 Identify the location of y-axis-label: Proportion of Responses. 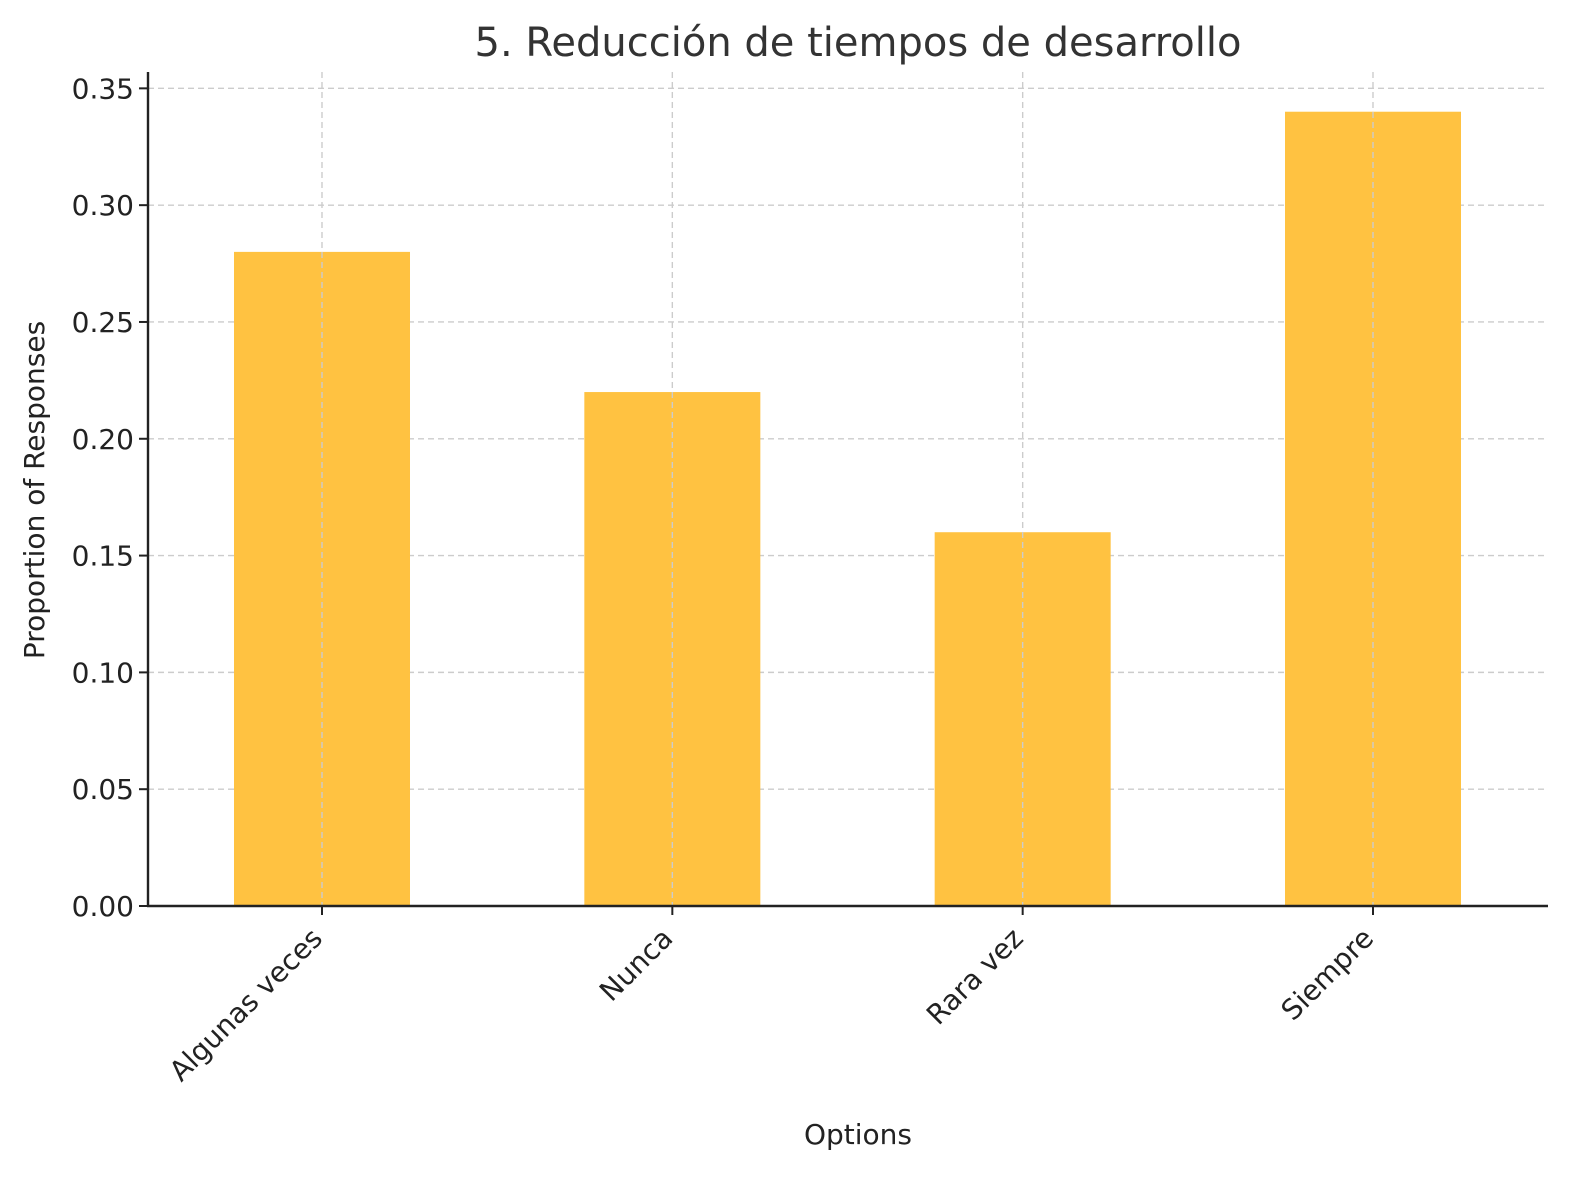
(34, 490).